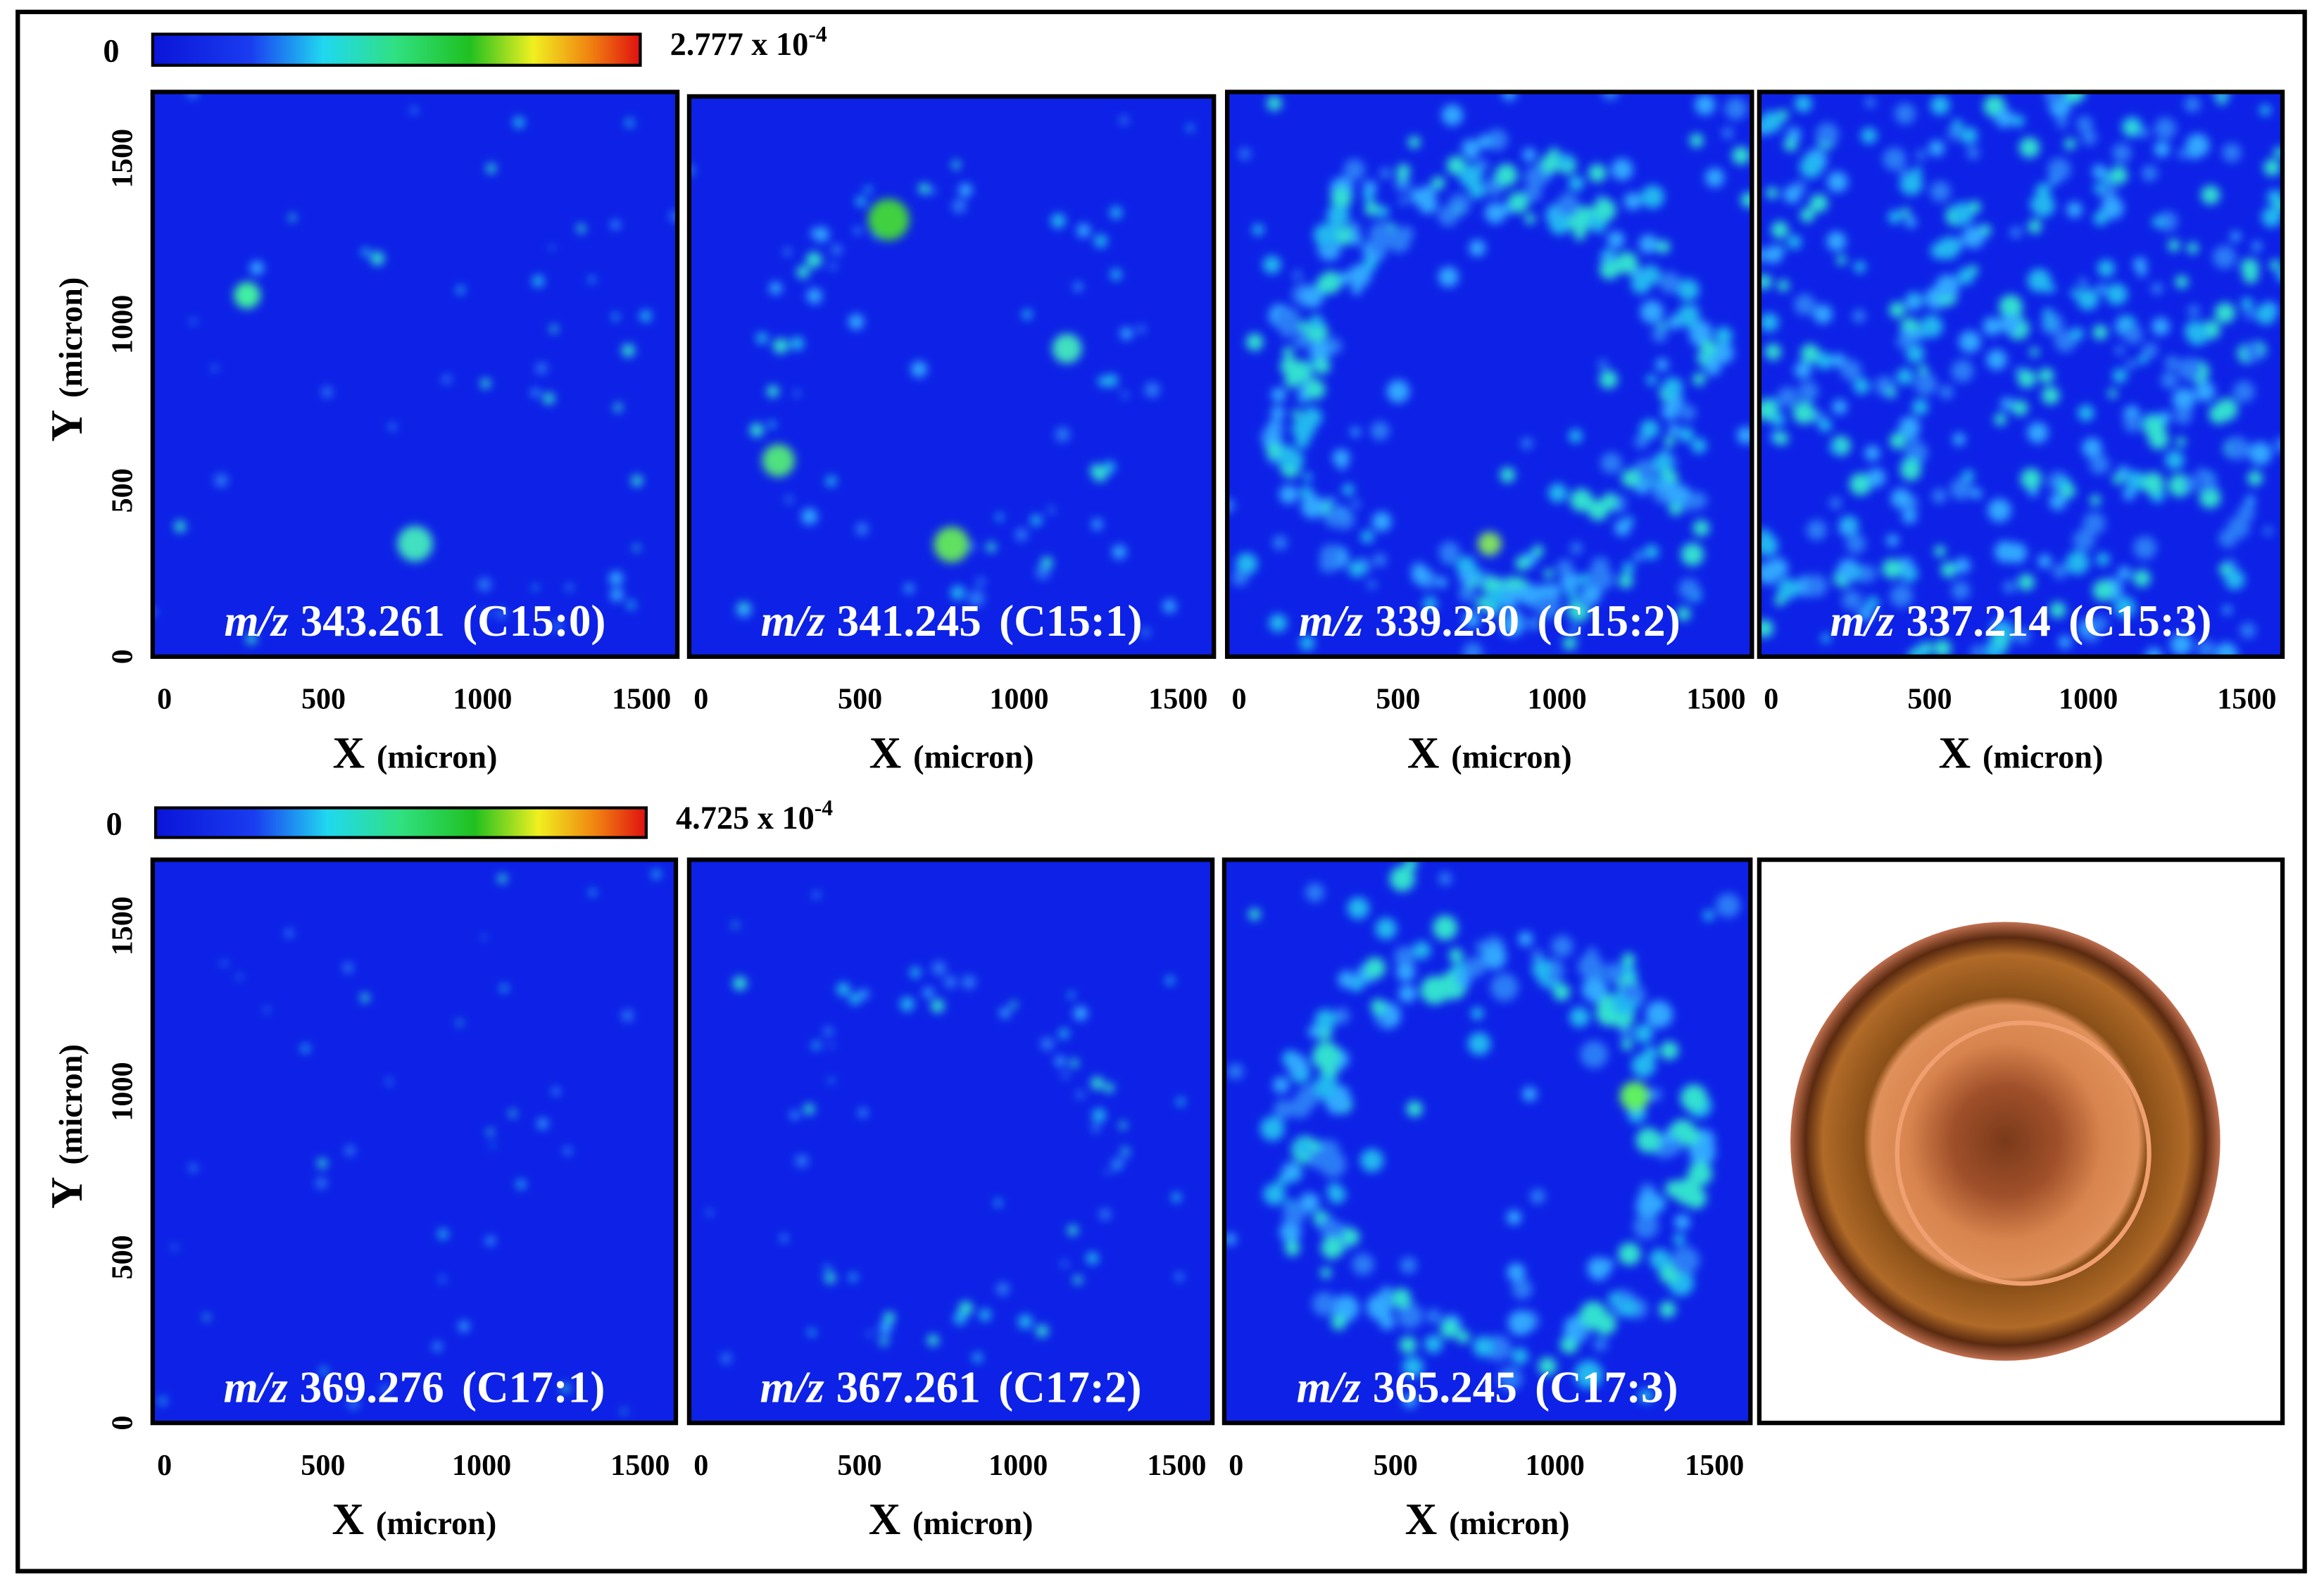  What do you see at coordinates (67, 359) in the screenshot?
I see `y-axis-label: Y (micron)` at bounding box center [67, 359].